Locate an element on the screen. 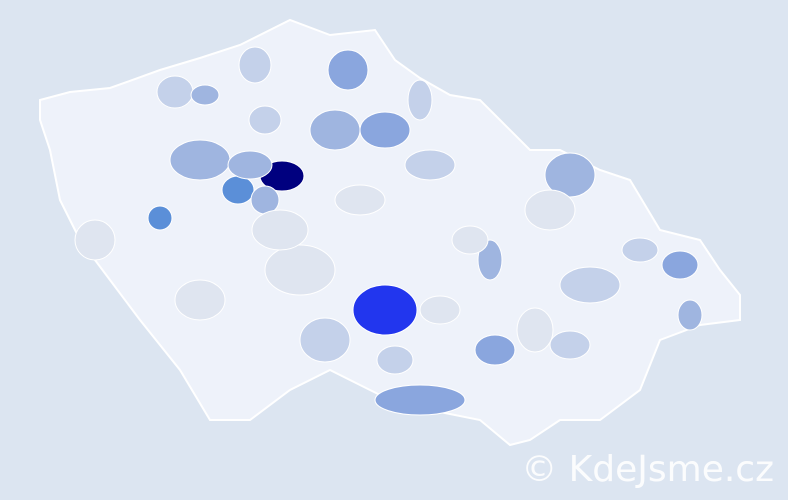 Image resolution: width=788 pixels, height=500 pixels. watermark: © KdeJsme.cz is located at coordinates (647, 469).